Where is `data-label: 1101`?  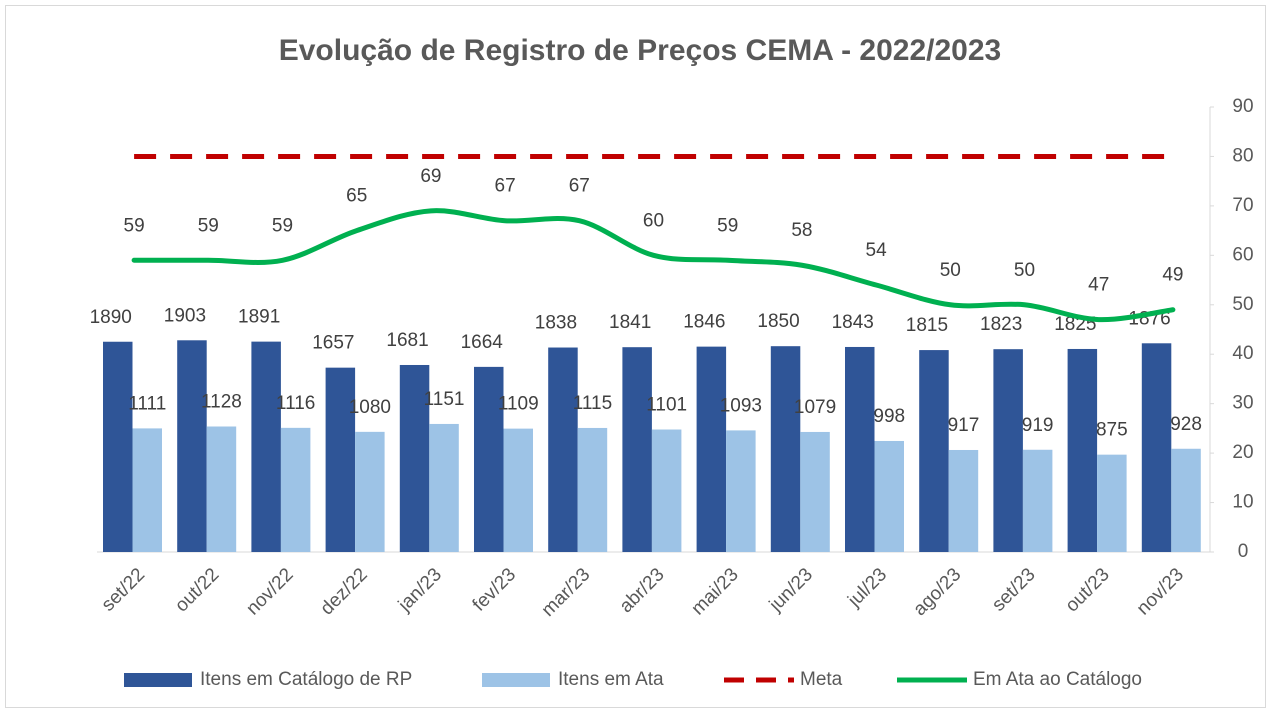
data-label: 1101 is located at coordinates (666, 405).